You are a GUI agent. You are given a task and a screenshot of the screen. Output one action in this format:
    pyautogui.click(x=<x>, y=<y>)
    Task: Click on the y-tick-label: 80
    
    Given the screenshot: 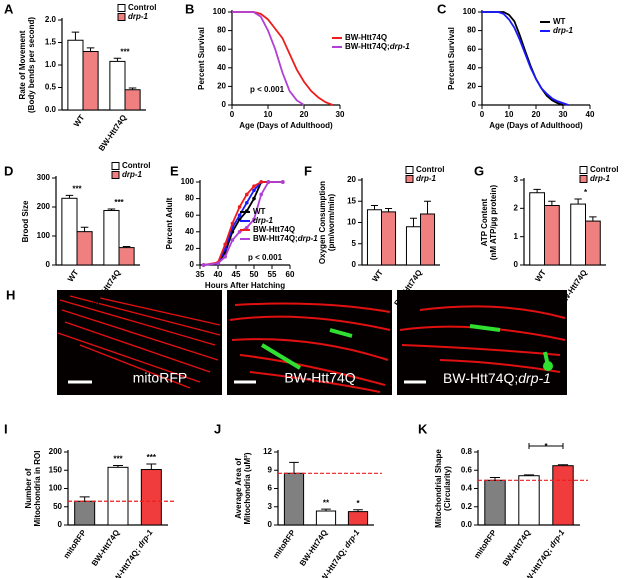 What is the action you would take?
    pyautogui.click(x=221, y=30)
    